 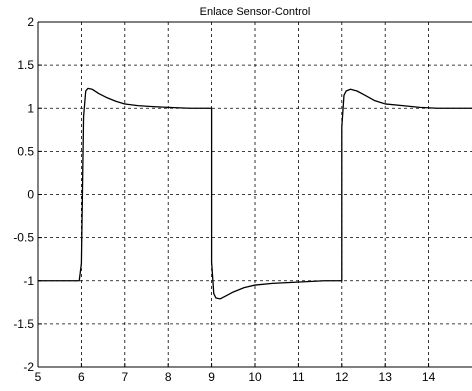 What do you see at coordinates (38, 377) in the screenshot?
I see `x-tick-label: 5` at bounding box center [38, 377].